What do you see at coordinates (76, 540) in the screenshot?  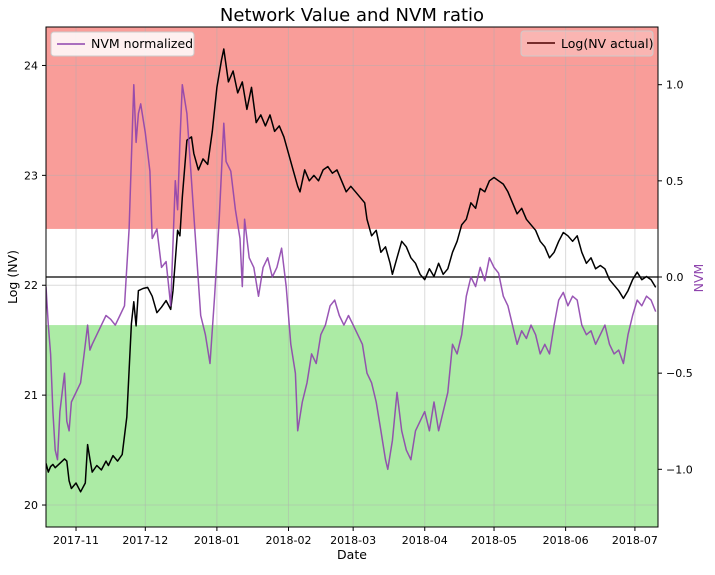 I see `x-tick-label: 2017-11` at bounding box center [76, 540].